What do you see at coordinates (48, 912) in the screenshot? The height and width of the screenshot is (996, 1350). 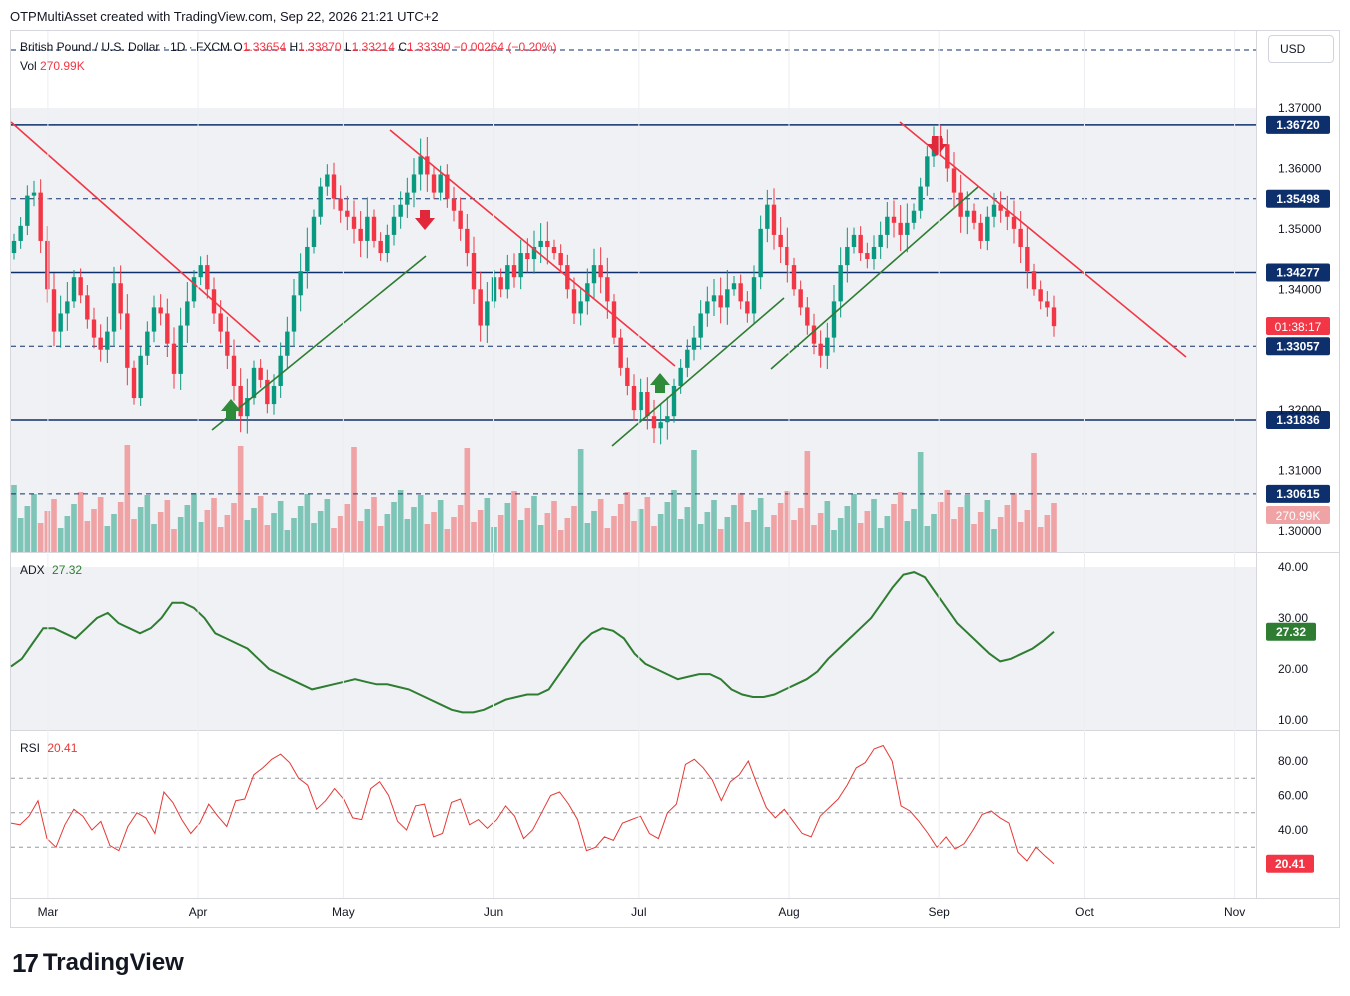 I see `time-tick-label: Mar` at bounding box center [48, 912].